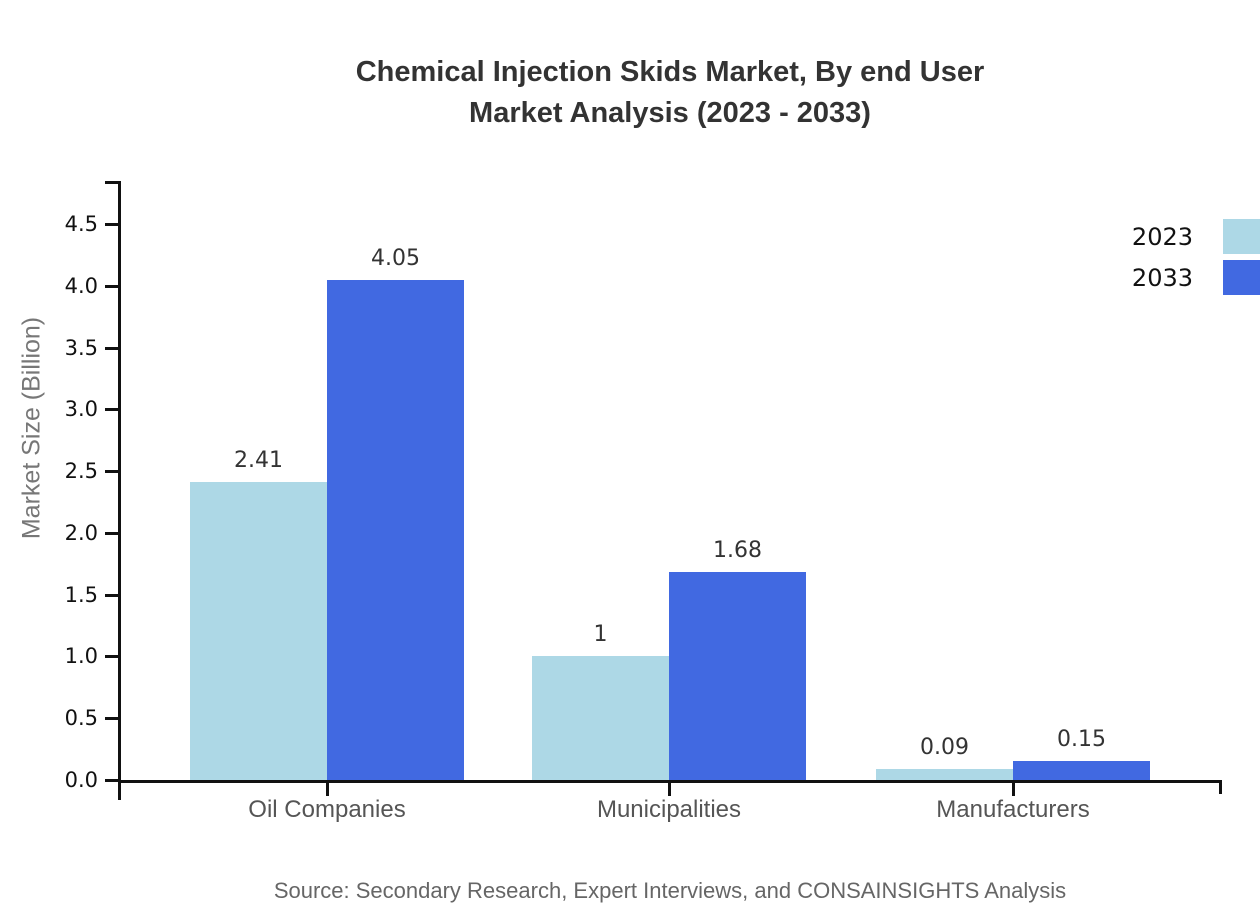 The width and height of the screenshot is (1260, 920). What do you see at coordinates (395, 530) in the screenshot?
I see `bar-oil-companies-2033` at bounding box center [395, 530].